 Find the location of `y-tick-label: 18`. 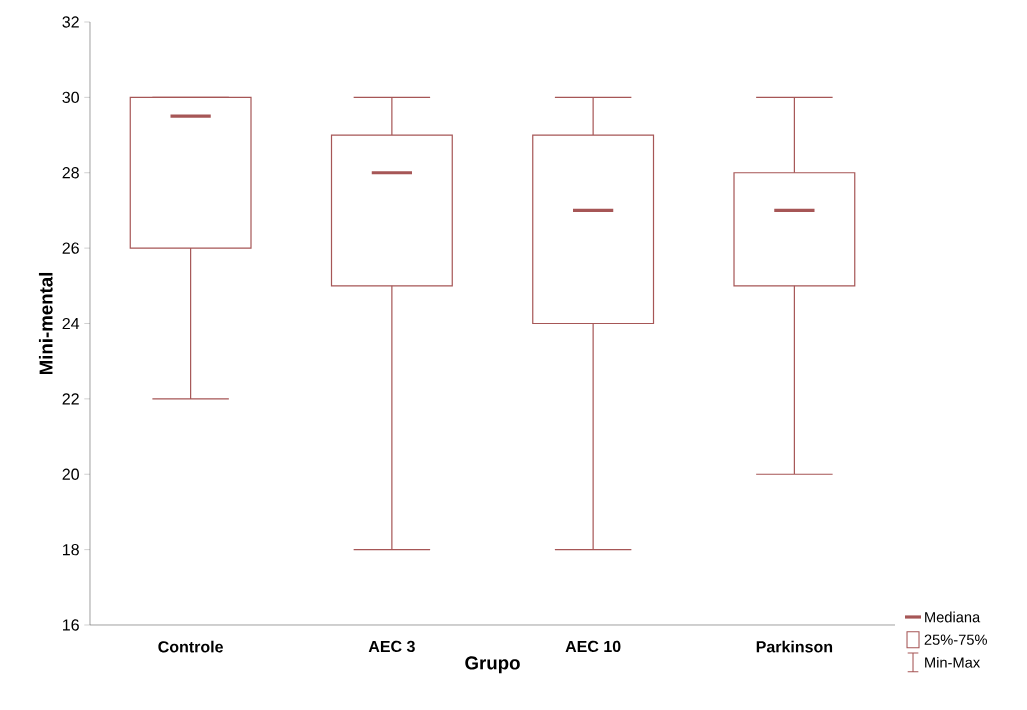

y-tick-label: 18 is located at coordinates (71, 549).